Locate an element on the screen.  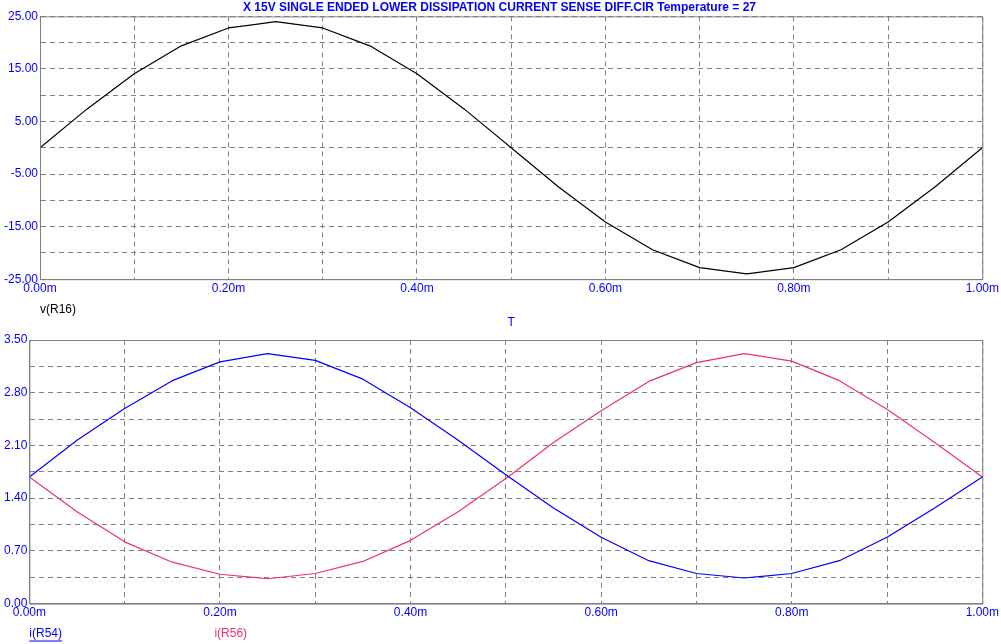
y-tick-label: 15.00 is located at coordinates (23, 68).